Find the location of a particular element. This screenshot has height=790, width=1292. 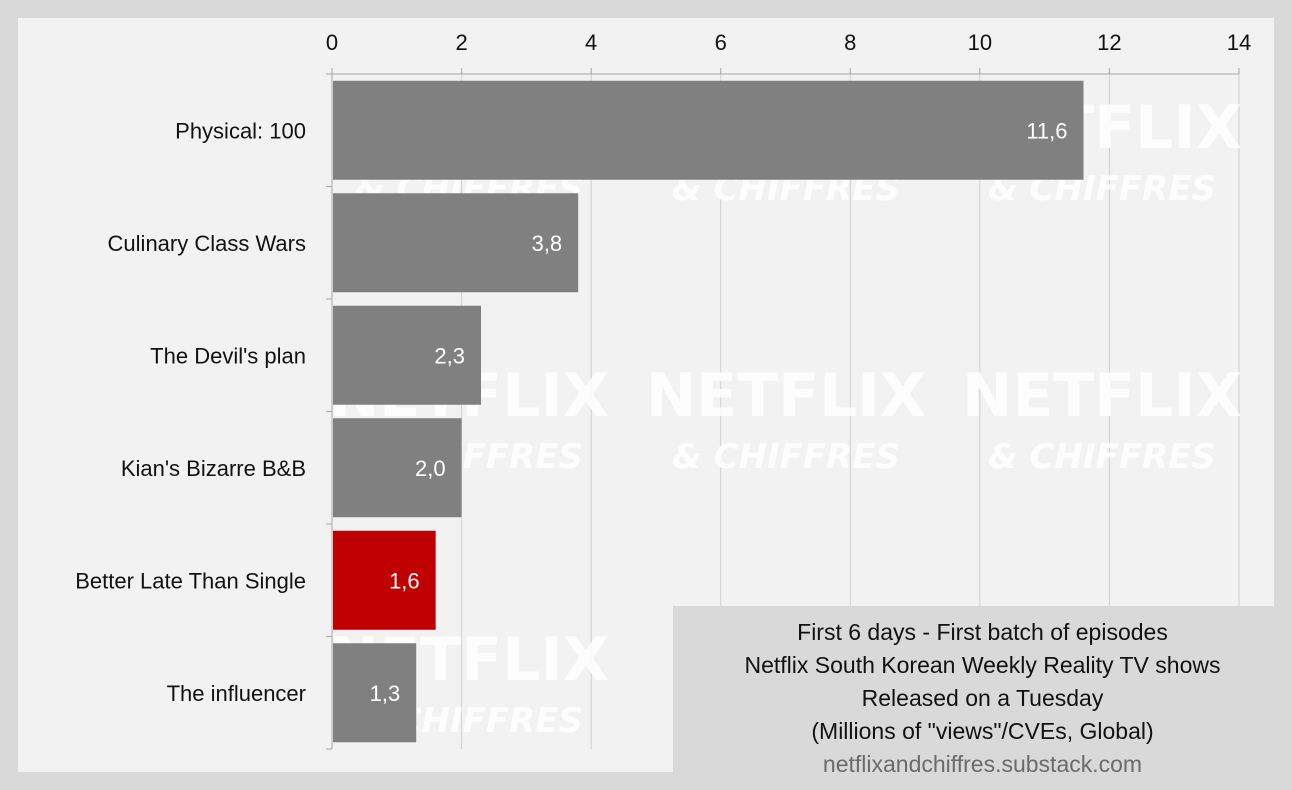

x-tick-label: 14 is located at coordinates (1239, 42).